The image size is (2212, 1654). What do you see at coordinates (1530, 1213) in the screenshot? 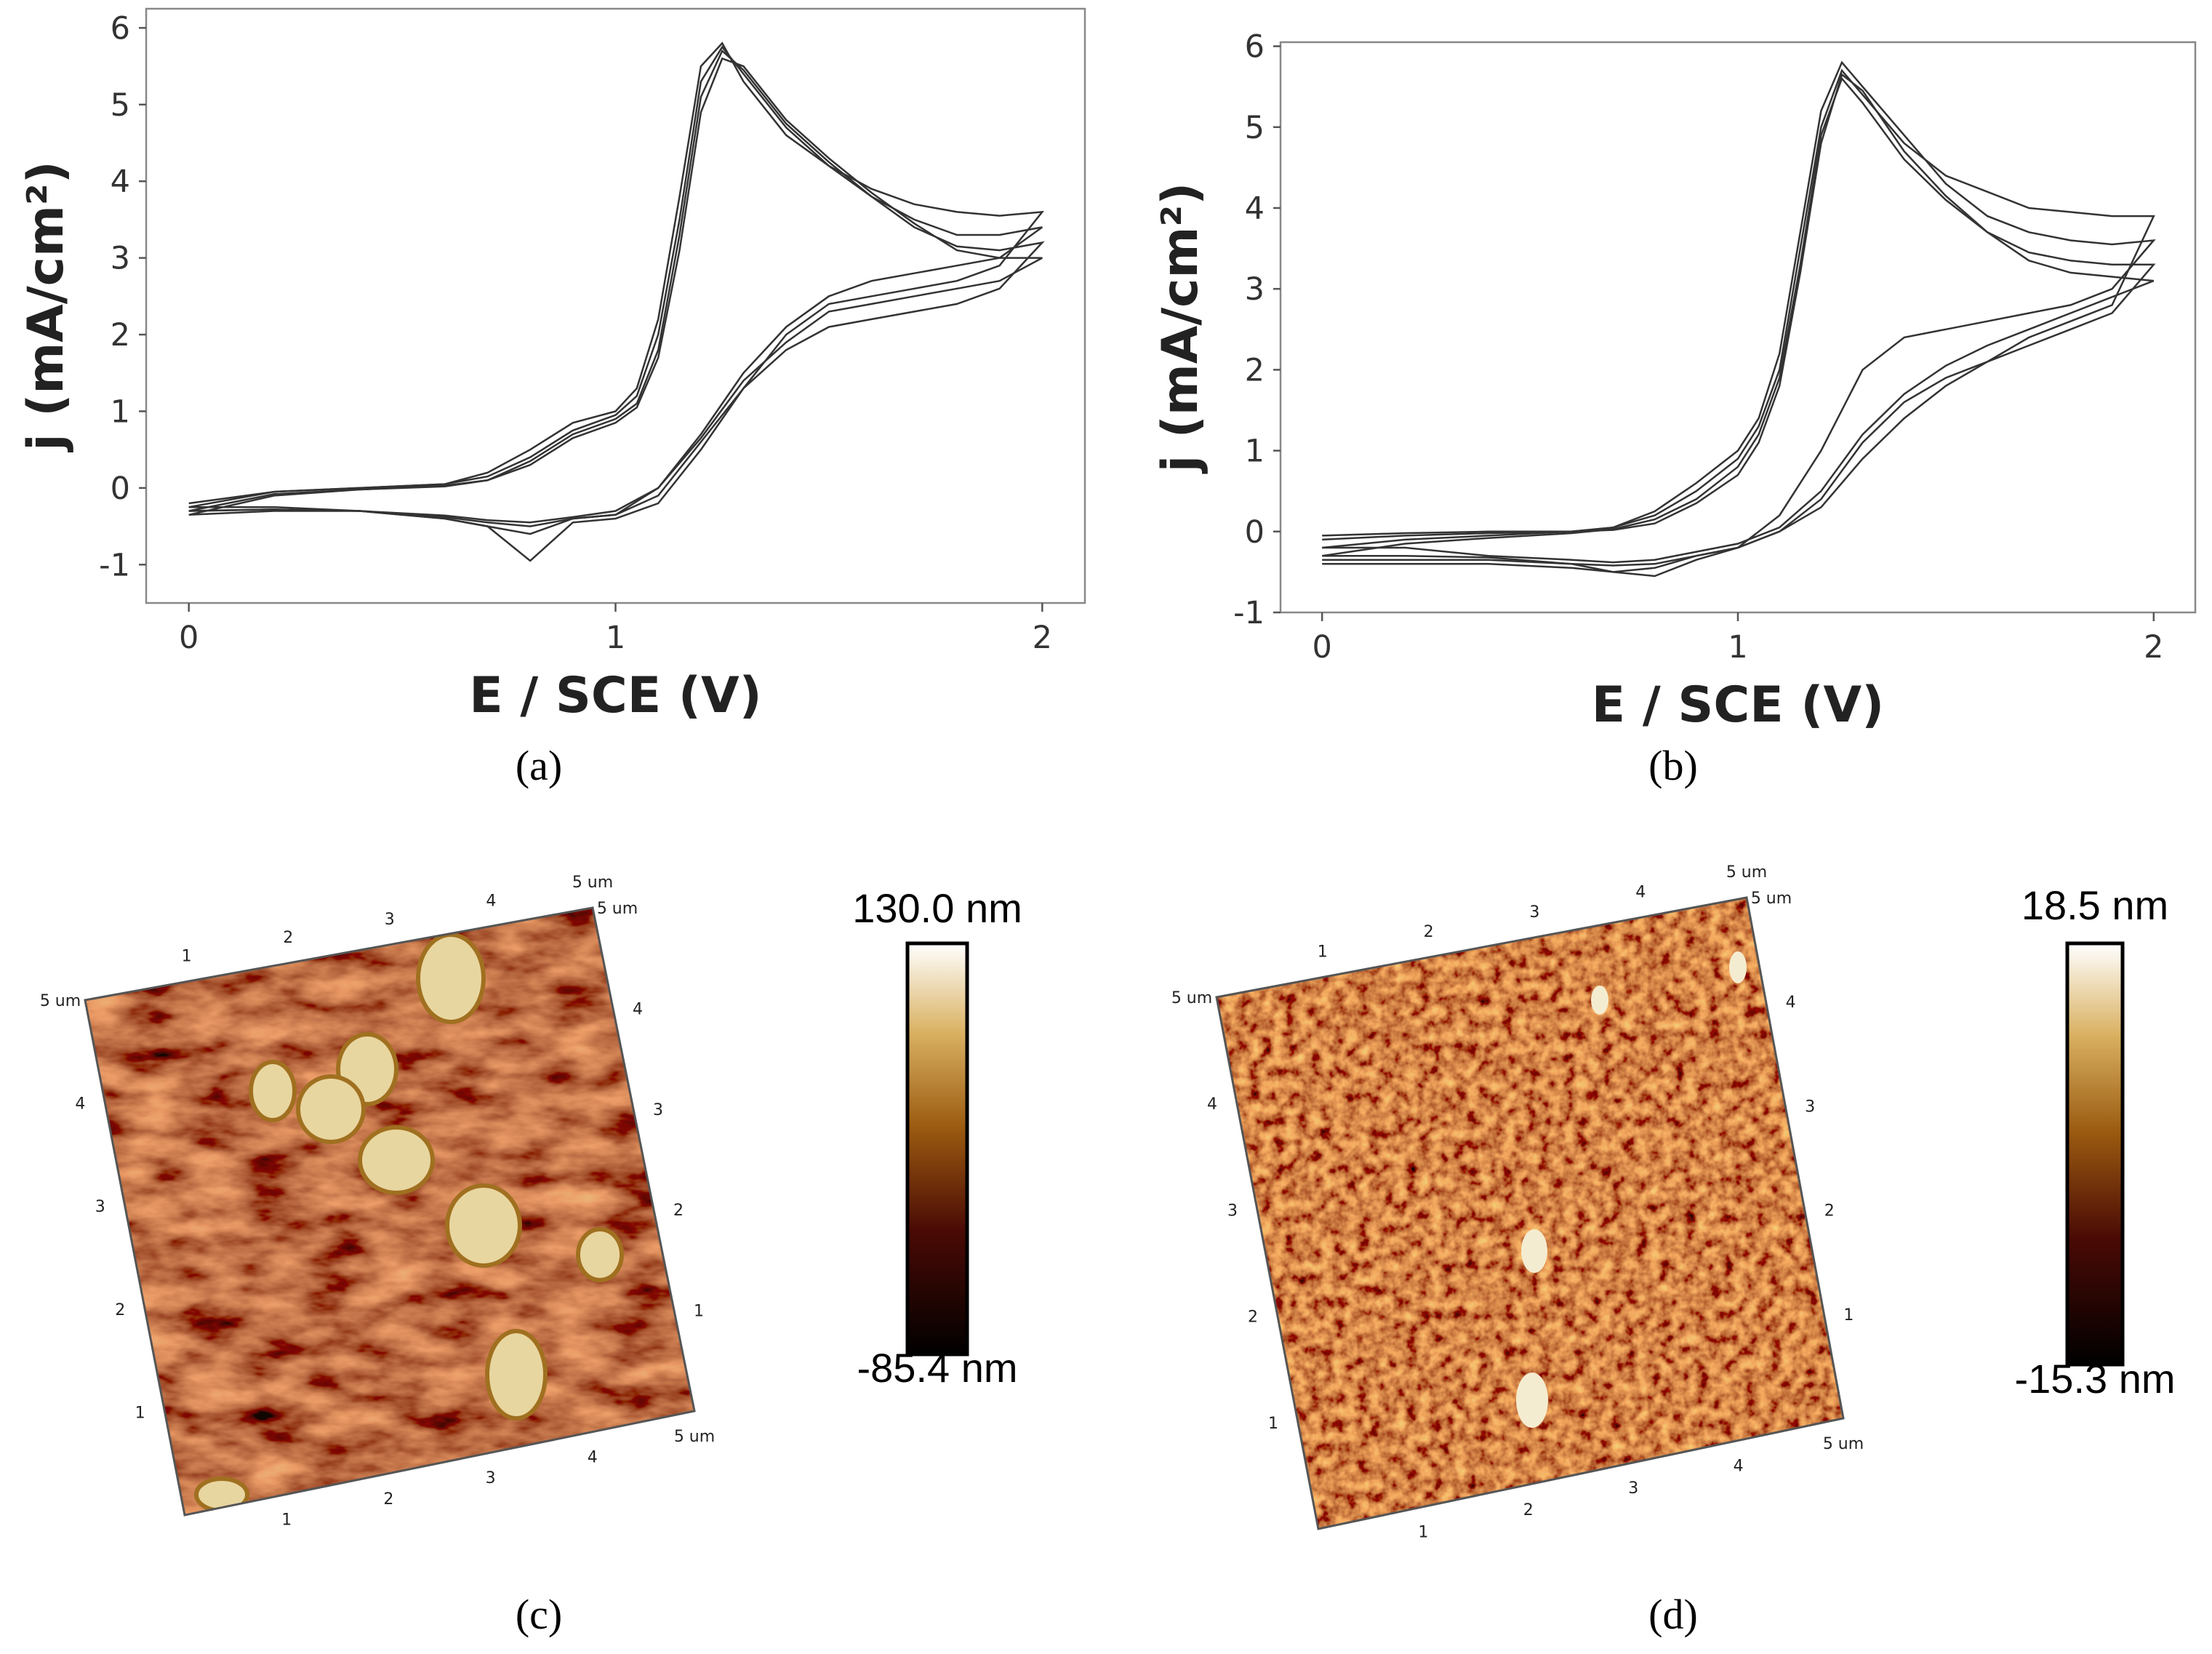
I see `afm-image-d` at bounding box center [1530, 1213].